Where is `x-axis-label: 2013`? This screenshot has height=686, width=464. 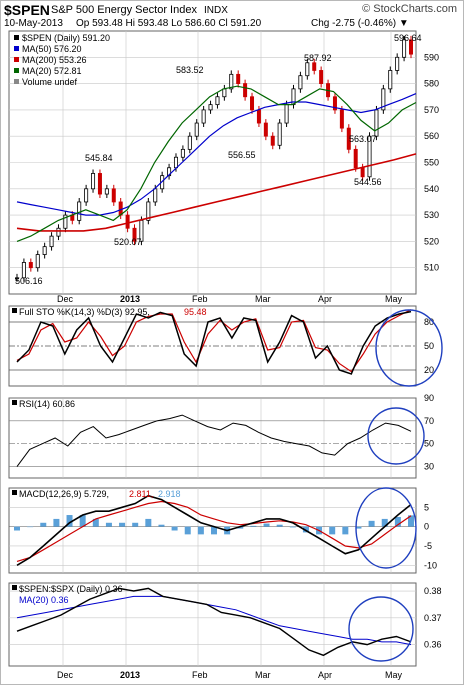
x-axis-label: 2013 is located at coordinates (130, 675).